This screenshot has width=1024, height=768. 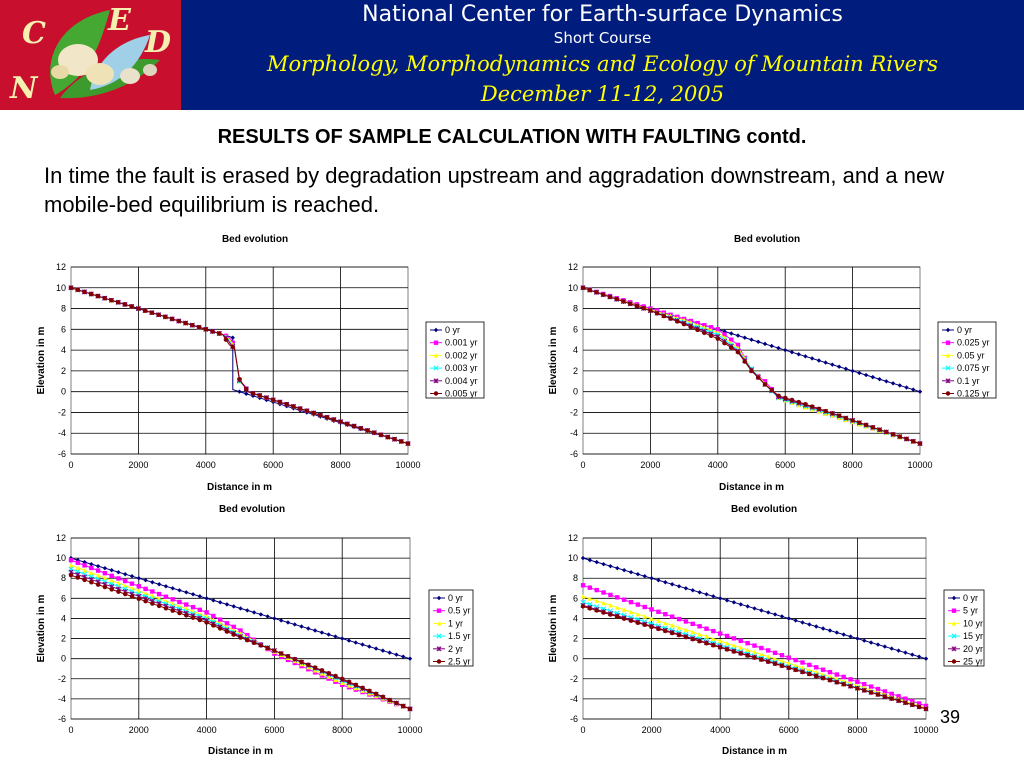 What do you see at coordinates (574, 433) in the screenshot?
I see `y-tick-label: -4` at bounding box center [574, 433].